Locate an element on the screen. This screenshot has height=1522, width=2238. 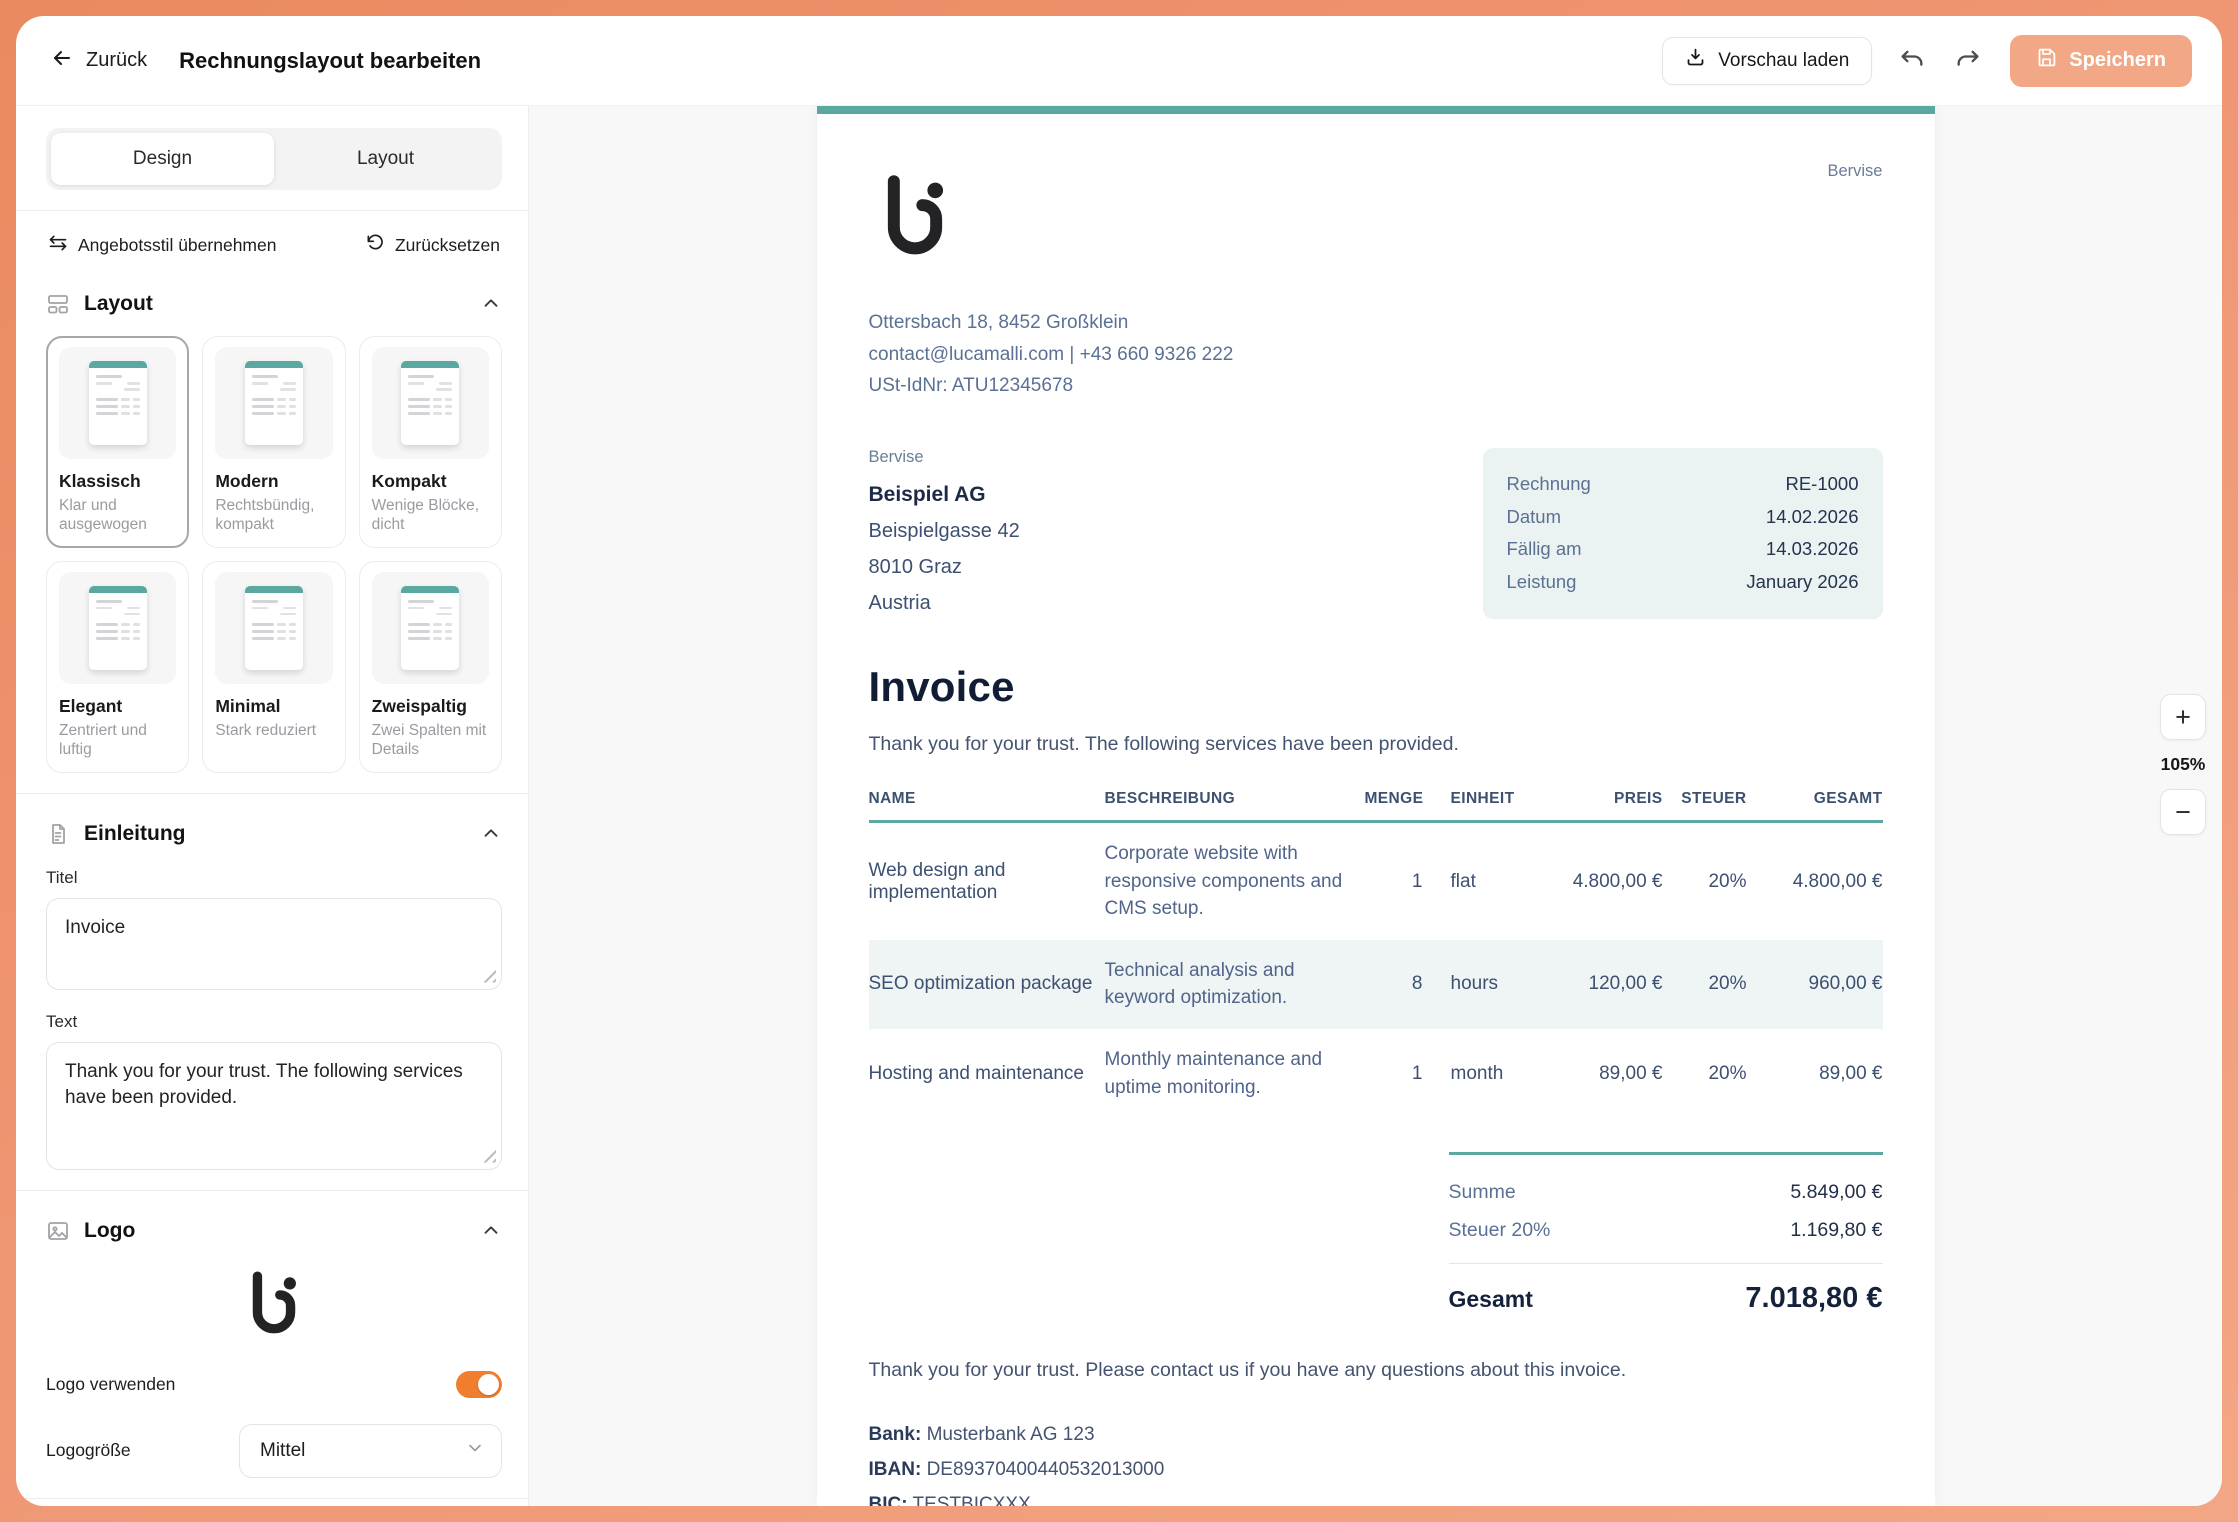
subtotal-label: Summe is located at coordinates (1482, 1192).